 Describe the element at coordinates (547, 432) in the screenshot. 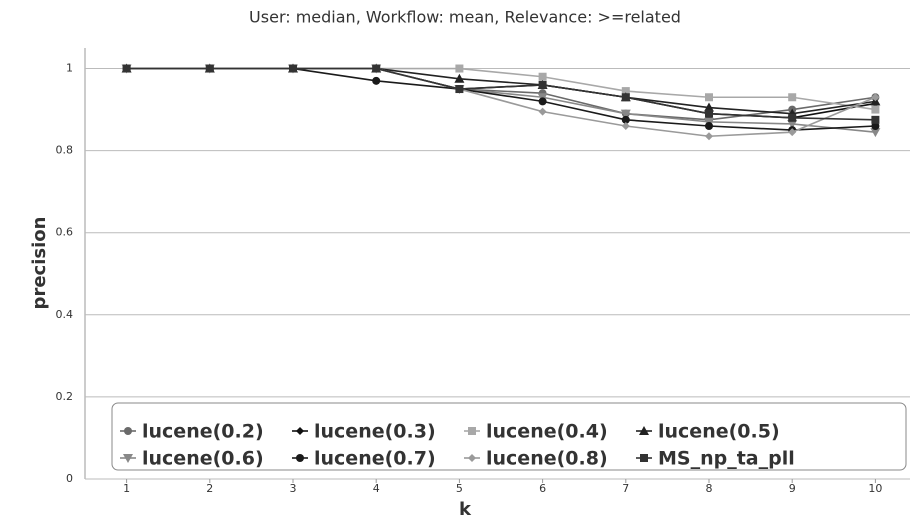

I see `legend-label: lucene(0.4)` at that location.